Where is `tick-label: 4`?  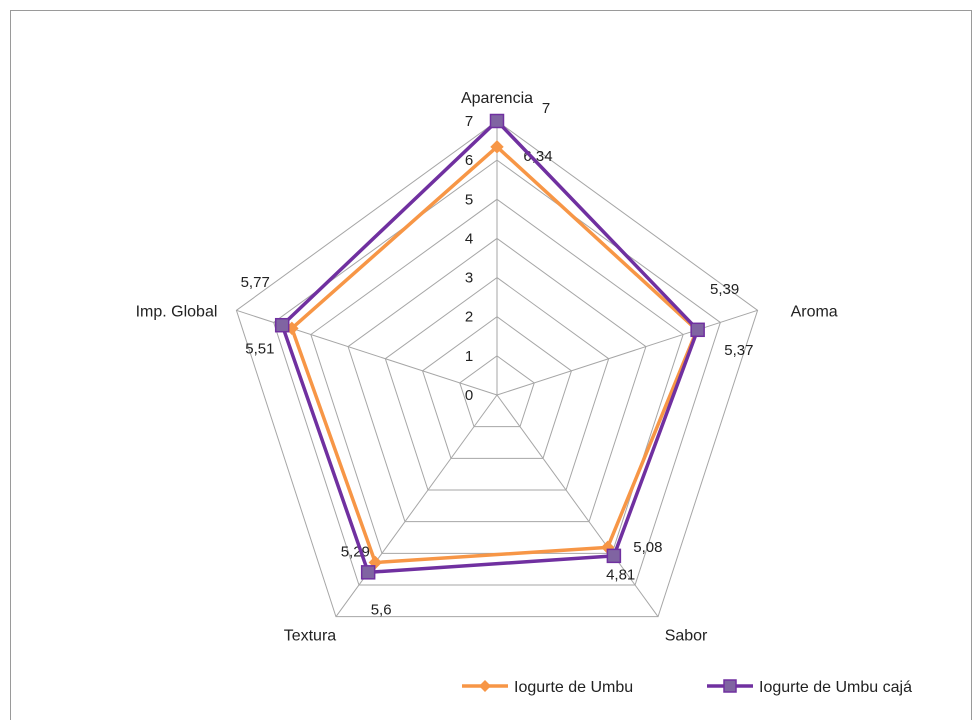 tick-label: 4 is located at coordinates (469, 238).